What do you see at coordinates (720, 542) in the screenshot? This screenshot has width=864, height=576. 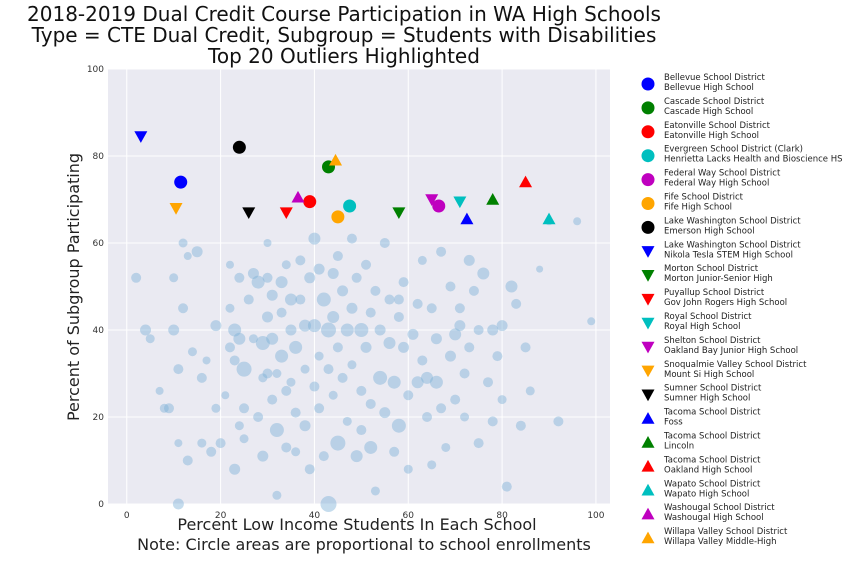 I see `legend-label-school: Willapa Valley Middle-High` at bounding box center [720, 542].